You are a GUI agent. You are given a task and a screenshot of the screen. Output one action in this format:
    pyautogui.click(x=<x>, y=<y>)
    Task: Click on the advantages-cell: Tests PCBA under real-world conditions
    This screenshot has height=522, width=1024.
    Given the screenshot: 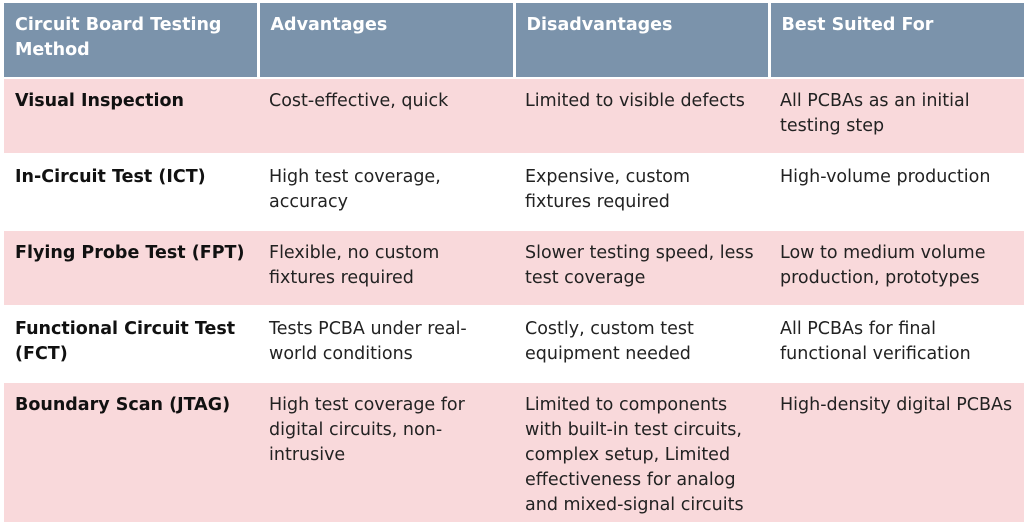 What is the action you would take?
    pyautogui.click(x=386, y=344)
    